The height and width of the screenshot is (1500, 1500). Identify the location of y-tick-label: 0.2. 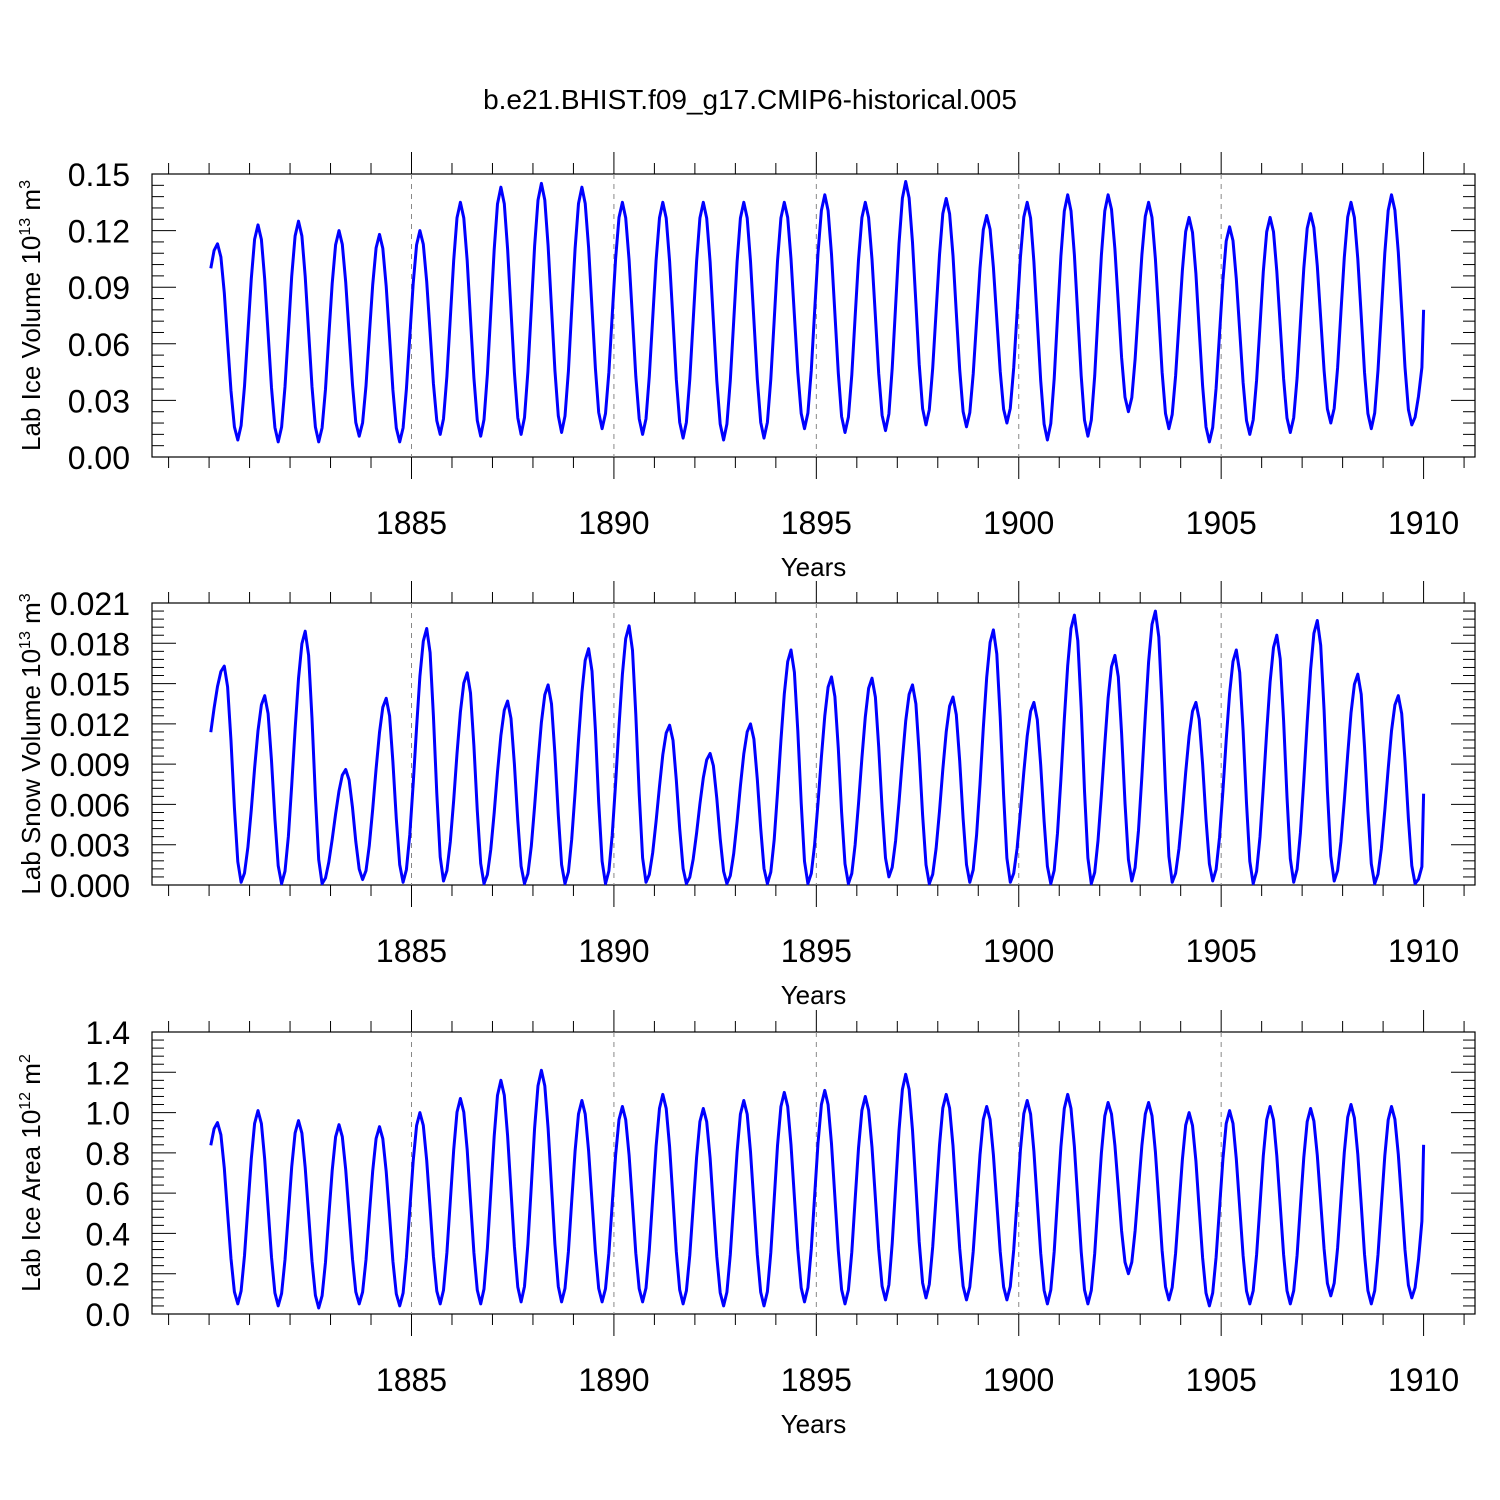
(108, 1275).